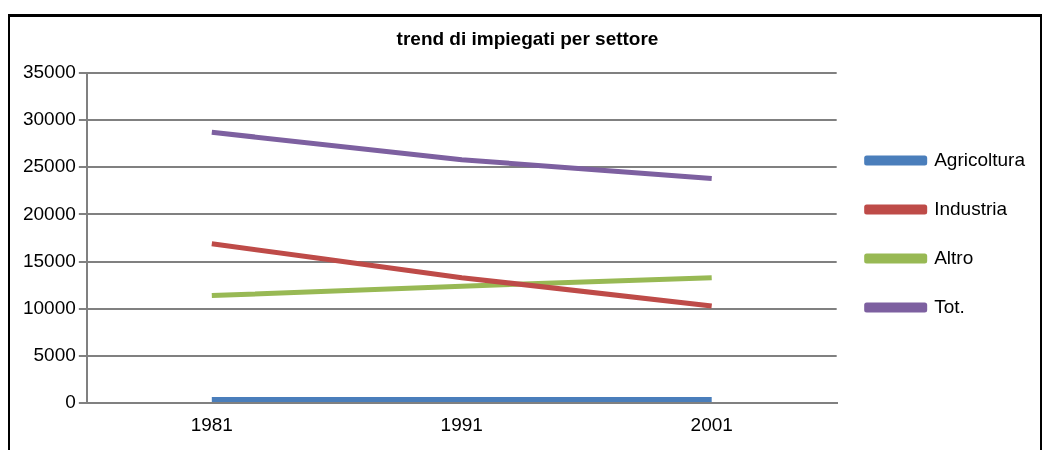 This screenshot has height=450, width=1045. What do you see at coordinates (711, 424) in the screenshot?
I see `x-tick-label: 2001` at bounding box center [711, 424].